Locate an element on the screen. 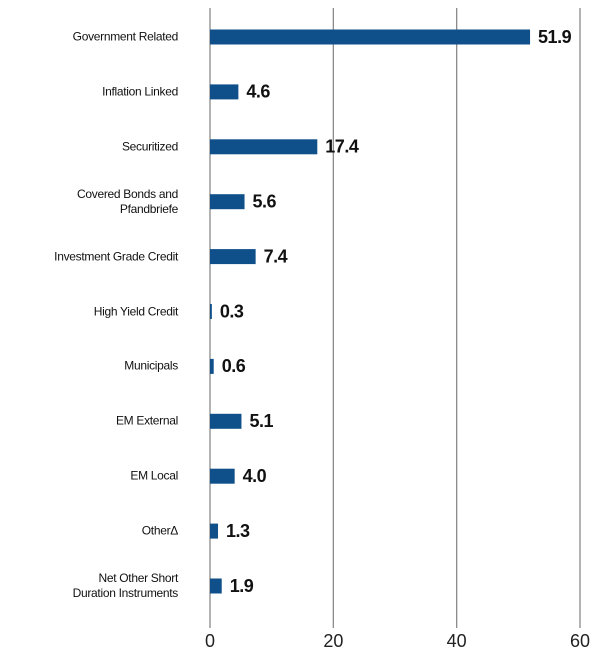 The height and width of the screenshot is (658, 595). value-label: 5.6 is located at coordinates (265, 201).